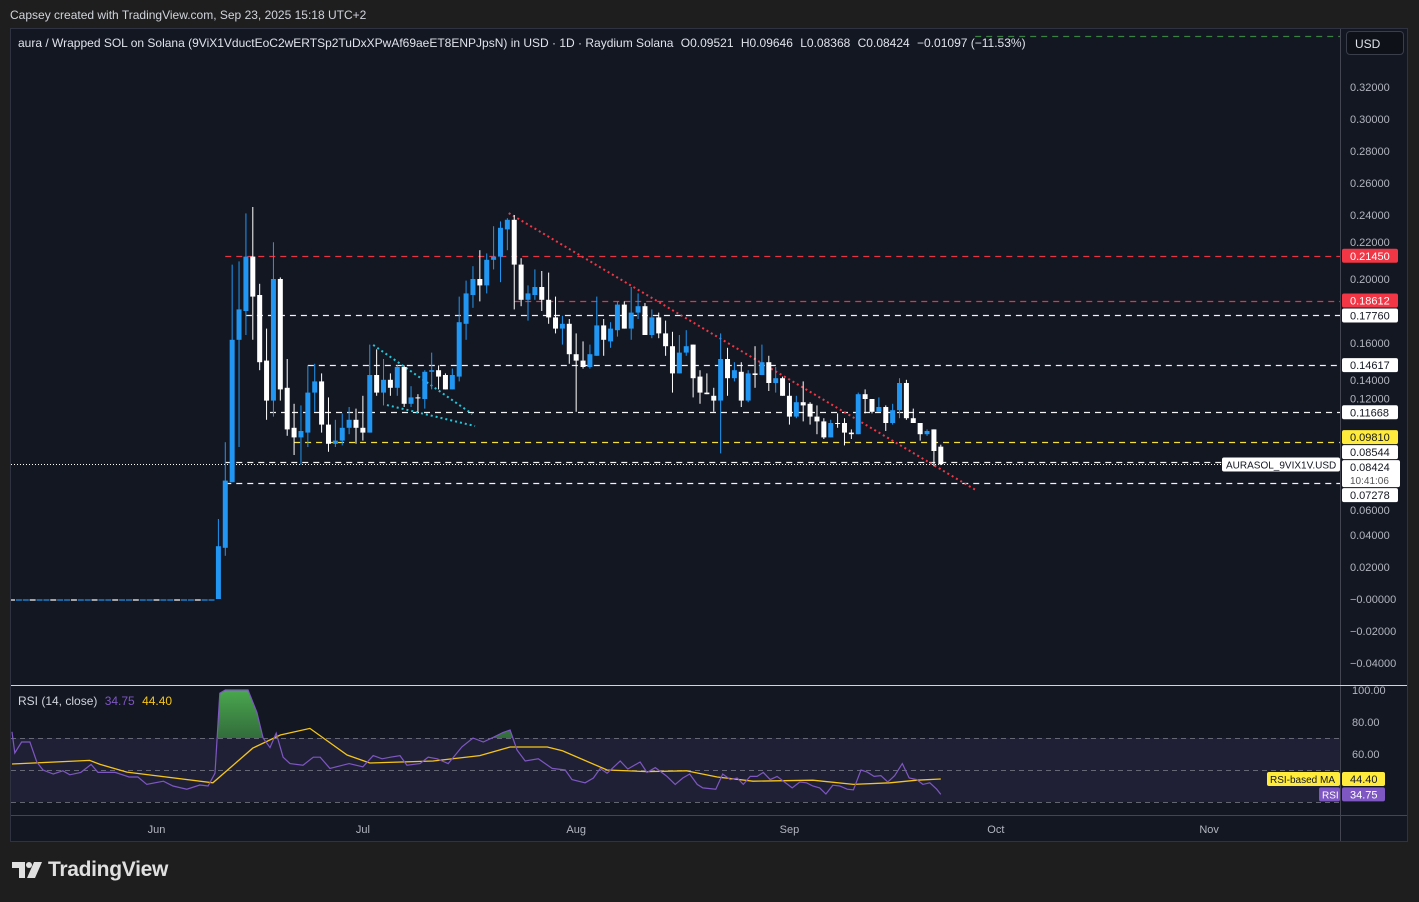 This screenshot has width=1419, height=902. I want to click on rsi-line, so click(476, 742).